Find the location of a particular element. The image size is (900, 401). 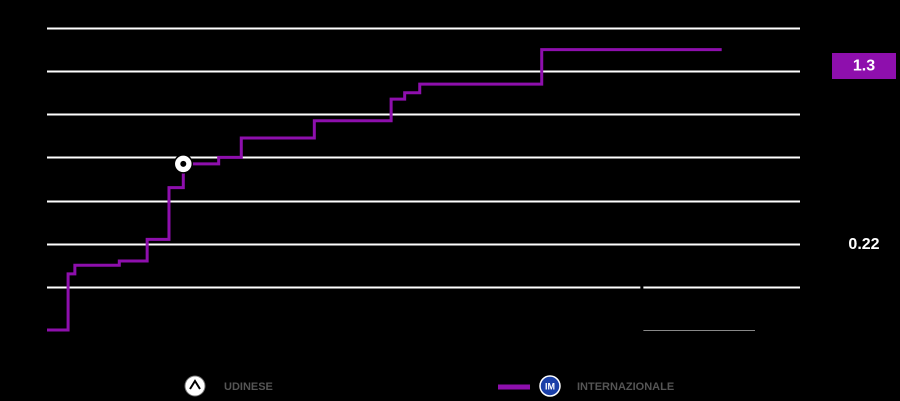

goal-marker is located at coordinates (183, 164).